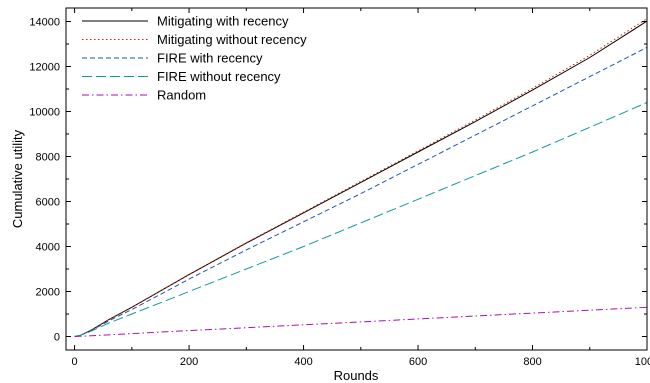 The height and width of the screenshot is (383, 650). Describe the element at coordinates (219, 76) in the screenshot. I see `legend-label: FIRE without recency` at that location.